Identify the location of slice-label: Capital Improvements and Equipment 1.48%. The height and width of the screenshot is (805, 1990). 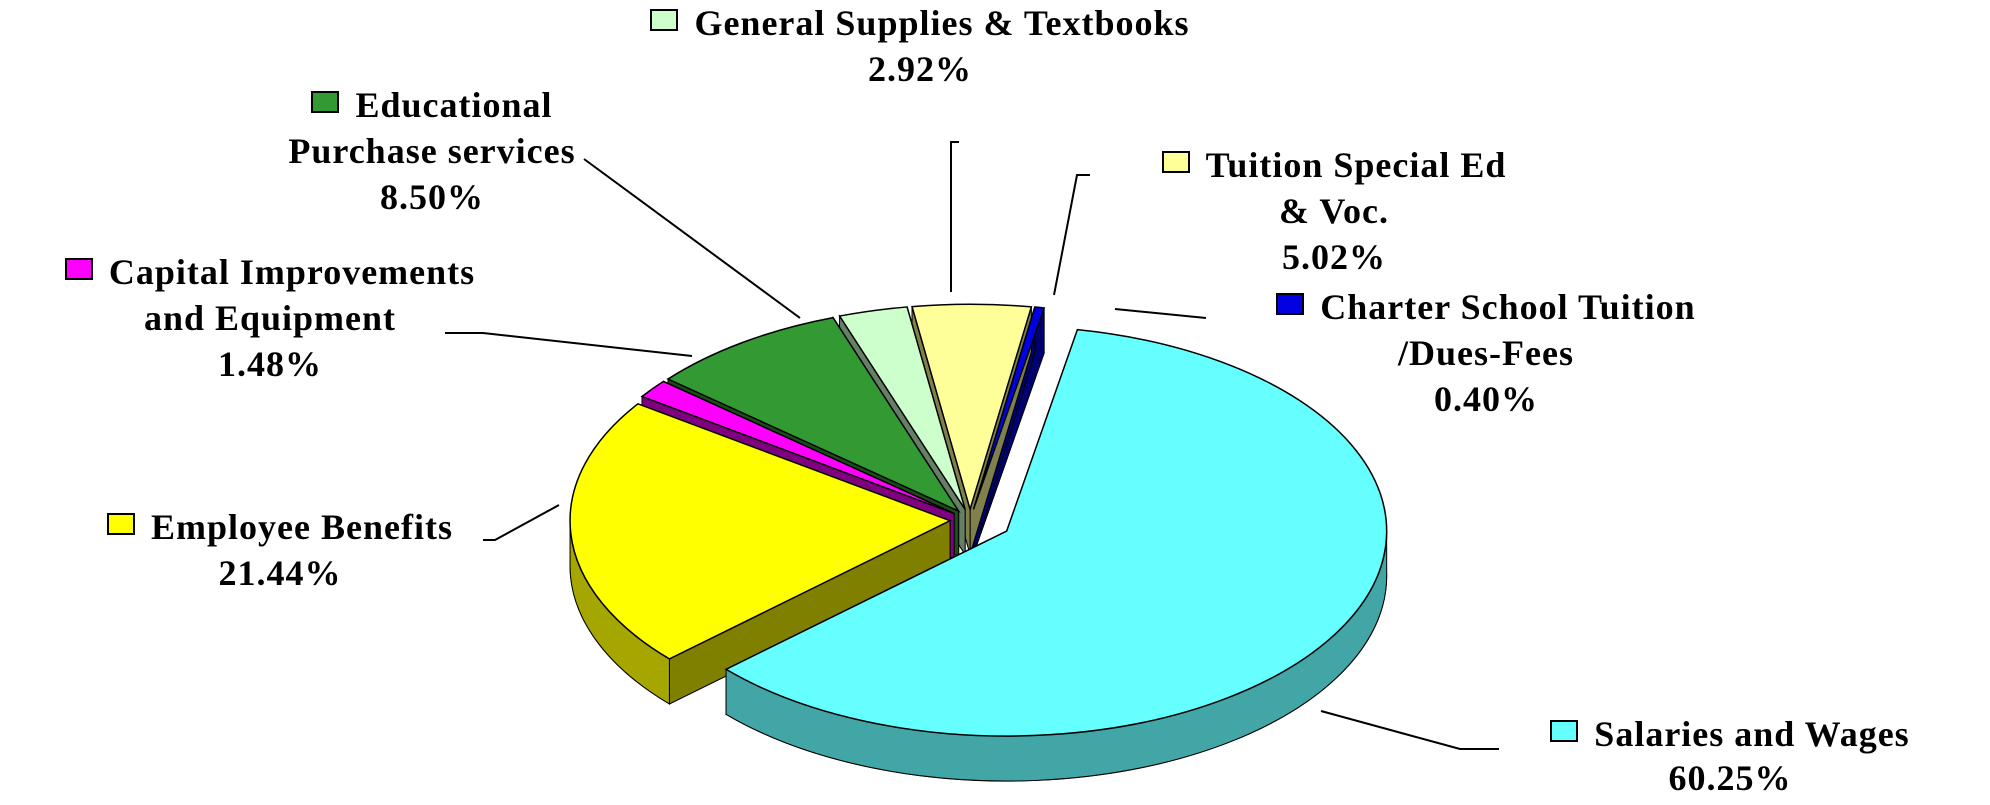
(270, 318).